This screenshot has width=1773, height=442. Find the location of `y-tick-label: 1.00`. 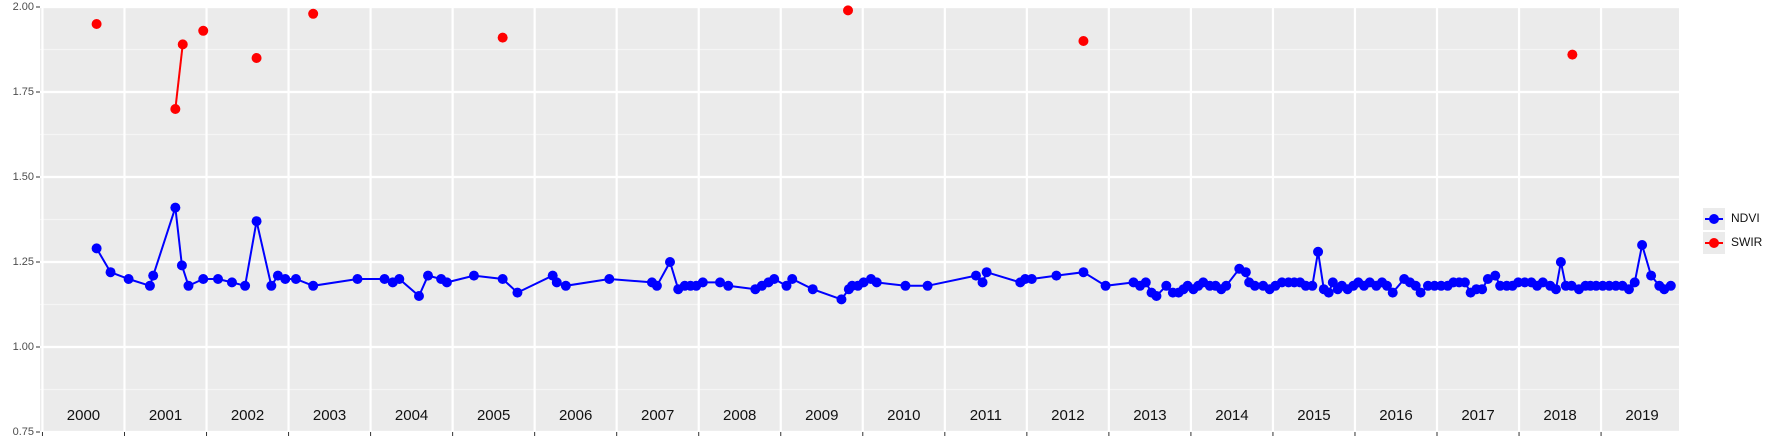

y-tick-label: 1.00 is located at coordinates (23, 347).